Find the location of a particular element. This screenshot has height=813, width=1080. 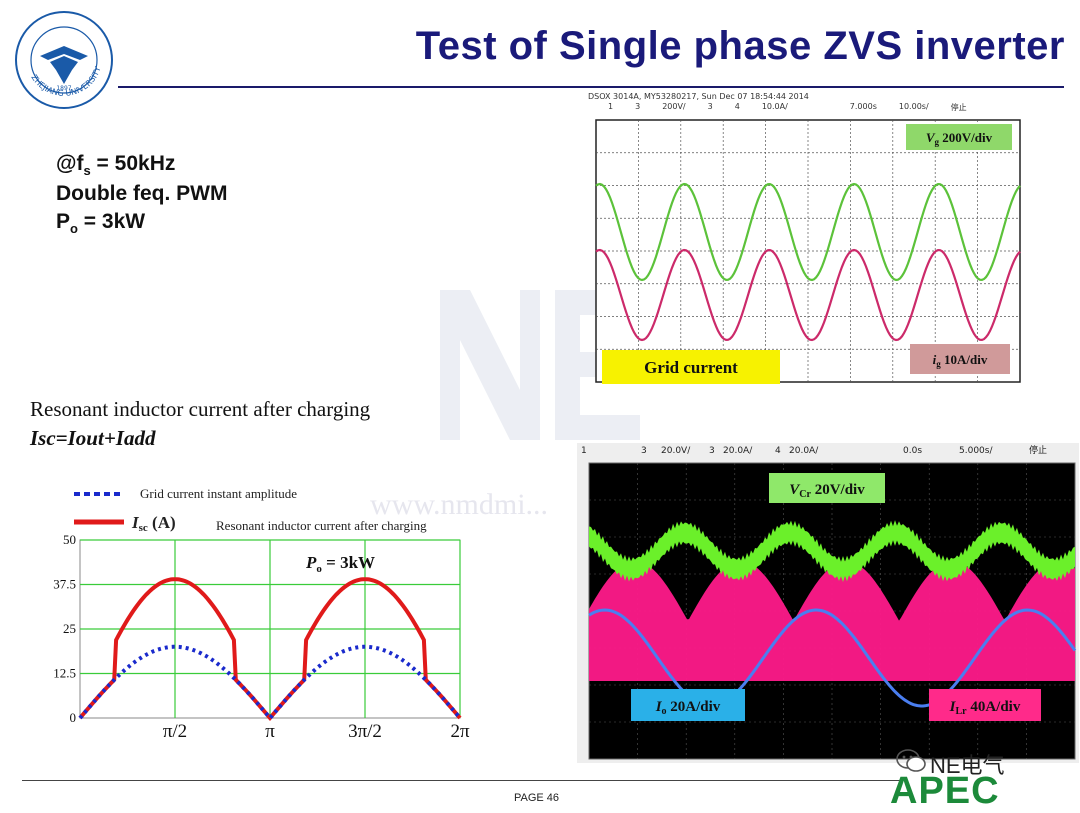

svg-text: Vg 200V/div is located at coordinates (959, 138).